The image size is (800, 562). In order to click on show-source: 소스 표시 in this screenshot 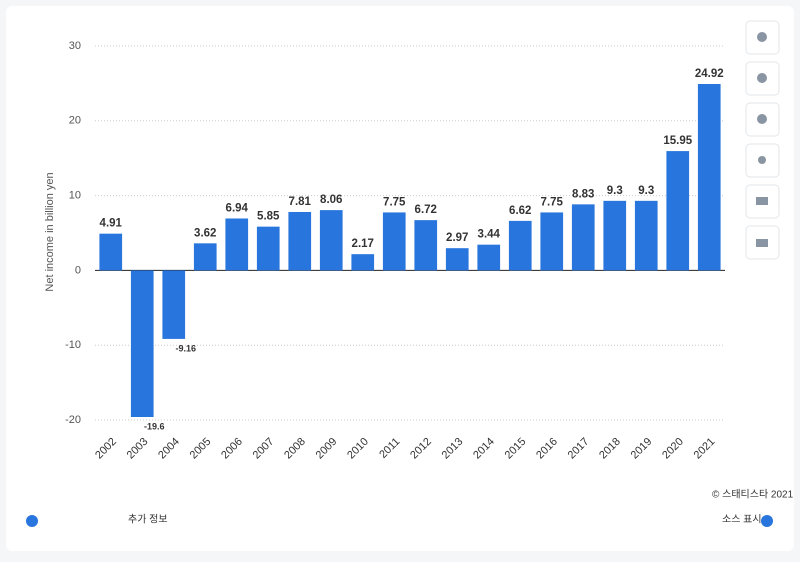, I will do `click(742, 520)`.